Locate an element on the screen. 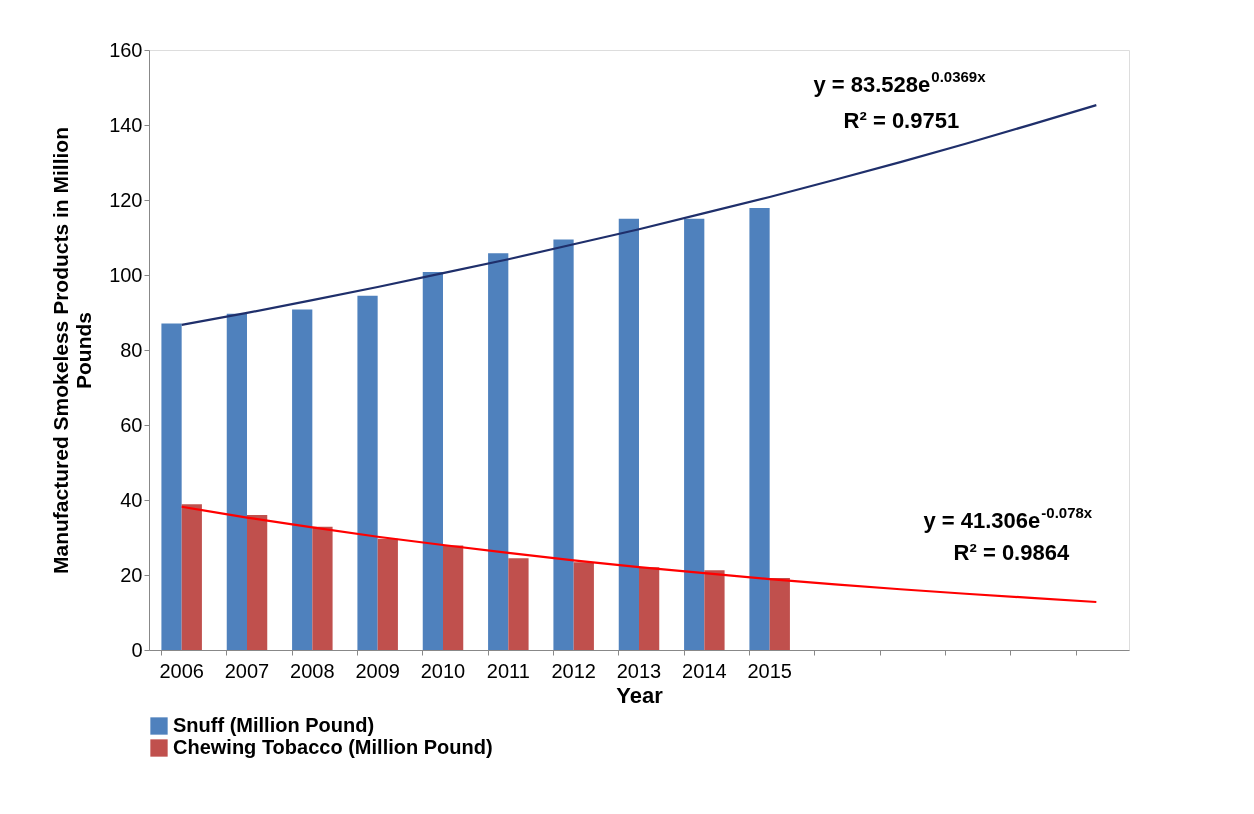 This screenshot has width=1254, height=814. y-tick-label: 60 is located at coordinates (131, 424).